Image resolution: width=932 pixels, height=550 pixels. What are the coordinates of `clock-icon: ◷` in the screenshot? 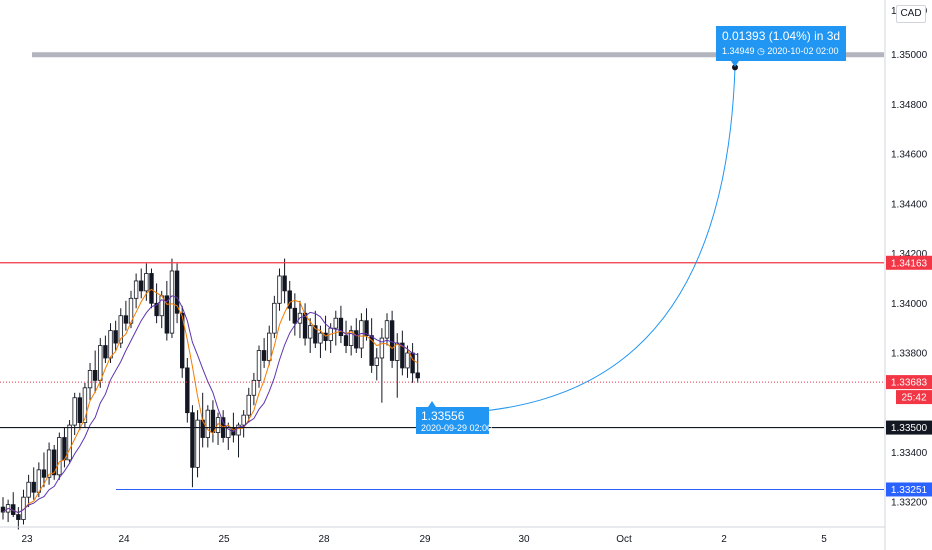 It's located at (761, 51).